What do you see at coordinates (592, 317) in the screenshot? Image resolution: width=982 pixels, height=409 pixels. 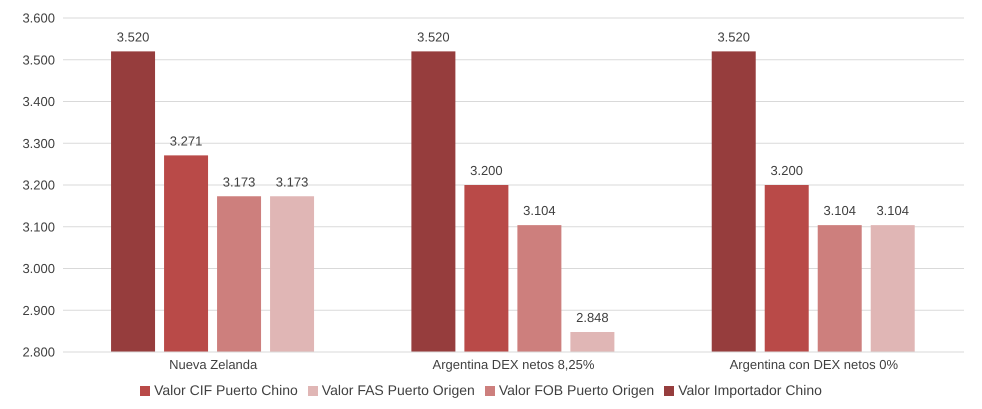 I see `data-label: 2.848` at bounding box center [592, 317].